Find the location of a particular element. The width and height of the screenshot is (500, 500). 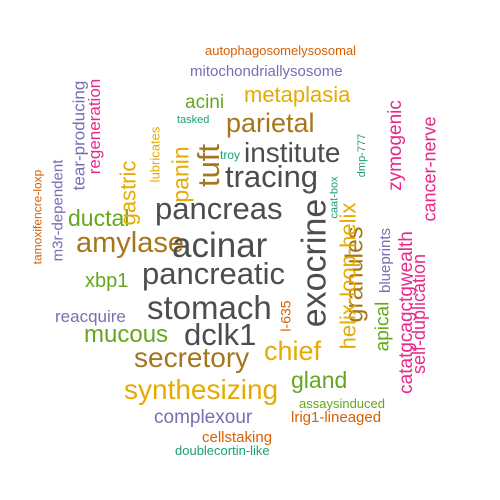

word-regeneration: regeneration is located at coordinates (95, 126).